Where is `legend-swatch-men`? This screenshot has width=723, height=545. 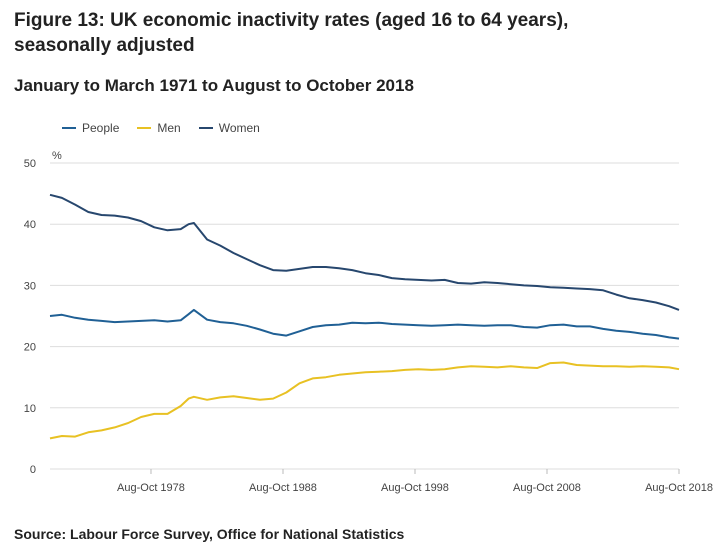
legend-swatch-men is located at coordinates (144, 128).